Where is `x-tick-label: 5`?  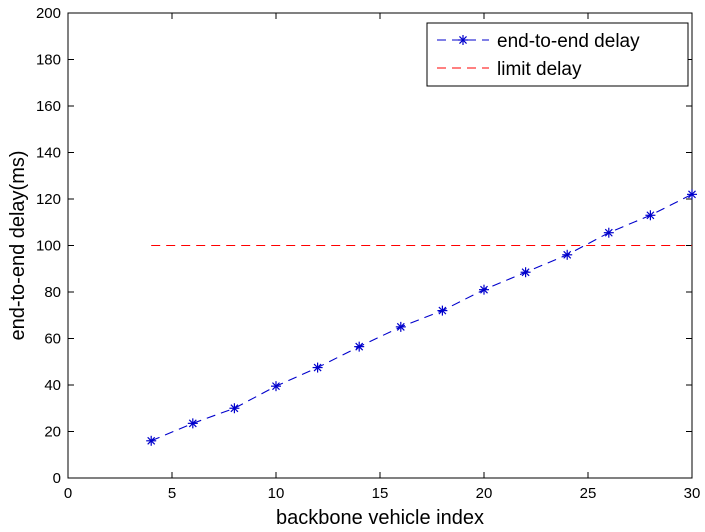
x-tick-label: 5 is located at coordinates (172, 493).